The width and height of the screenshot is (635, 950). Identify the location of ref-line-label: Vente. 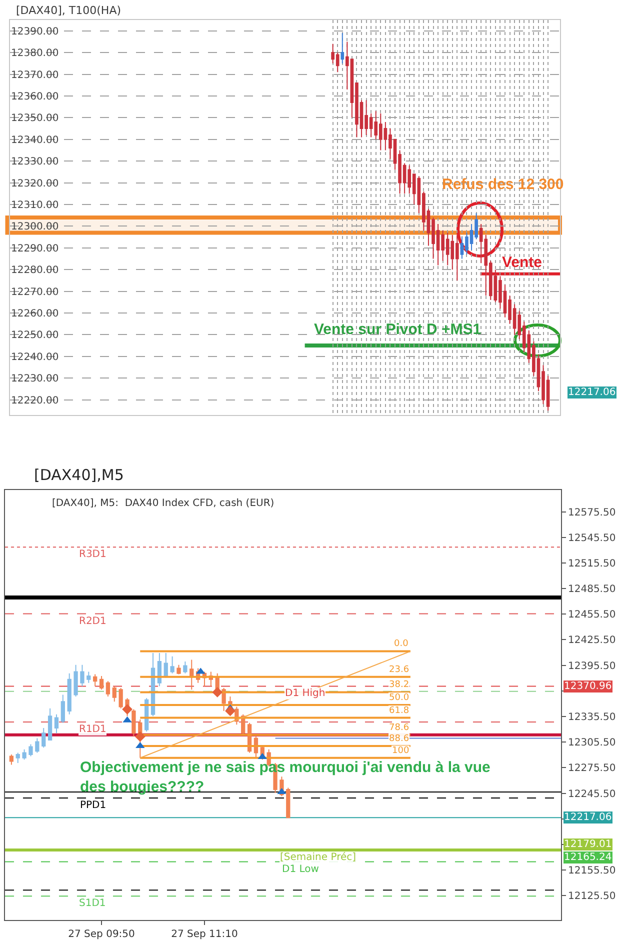
(522, 262).